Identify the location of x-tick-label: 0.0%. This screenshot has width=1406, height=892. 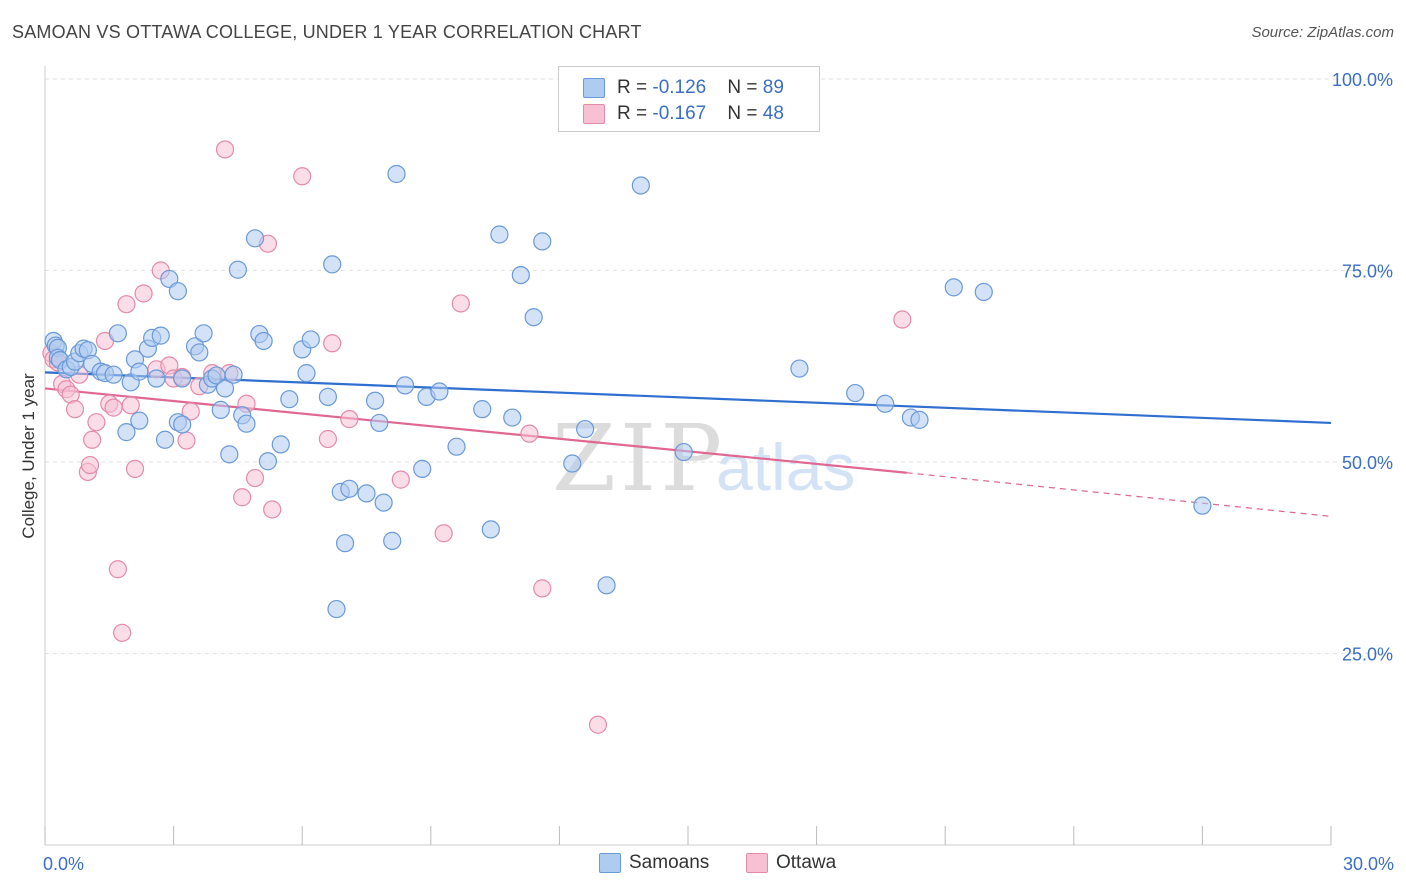
(63, 864).